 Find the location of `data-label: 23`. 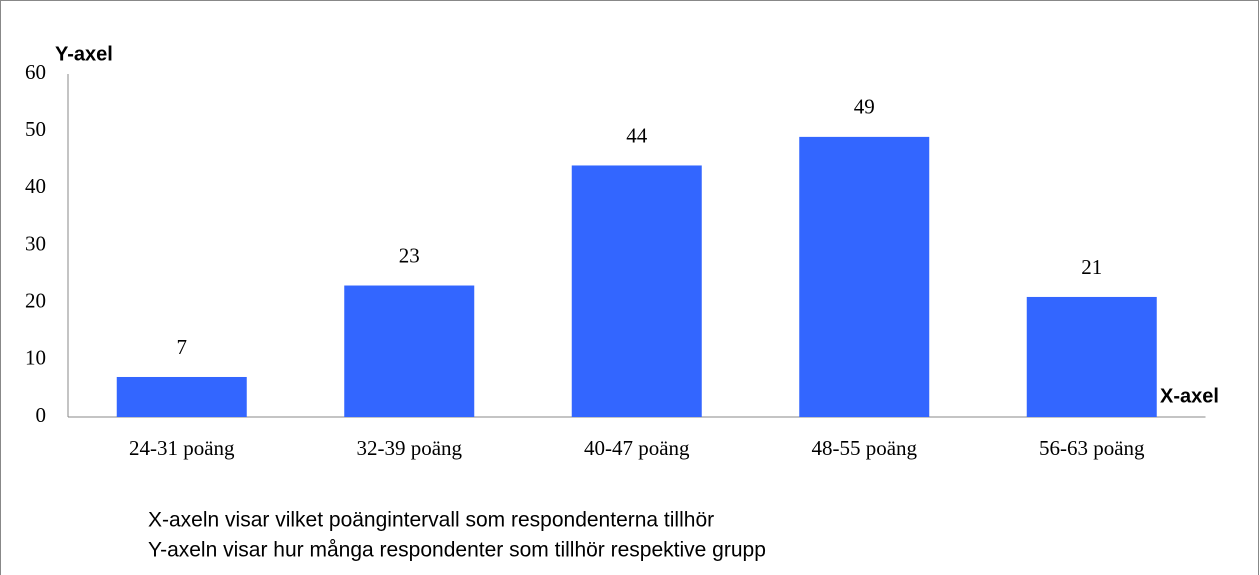

data-label: 23 is located at coordinates (409, 255).